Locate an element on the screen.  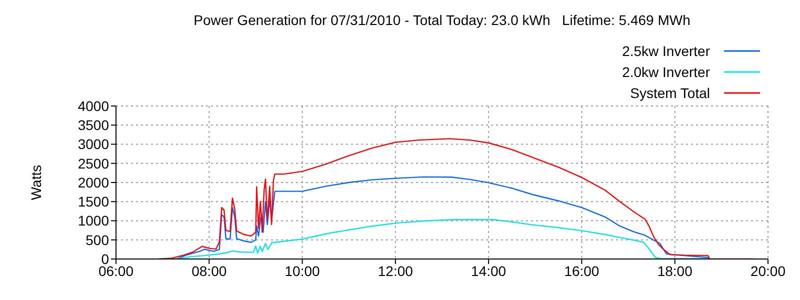
chart-title: Power Generation for 07/31/2010 - Total Today: 23.0 kWh Lifetime: 5.469 MWh is located at coordinates (442, 20).